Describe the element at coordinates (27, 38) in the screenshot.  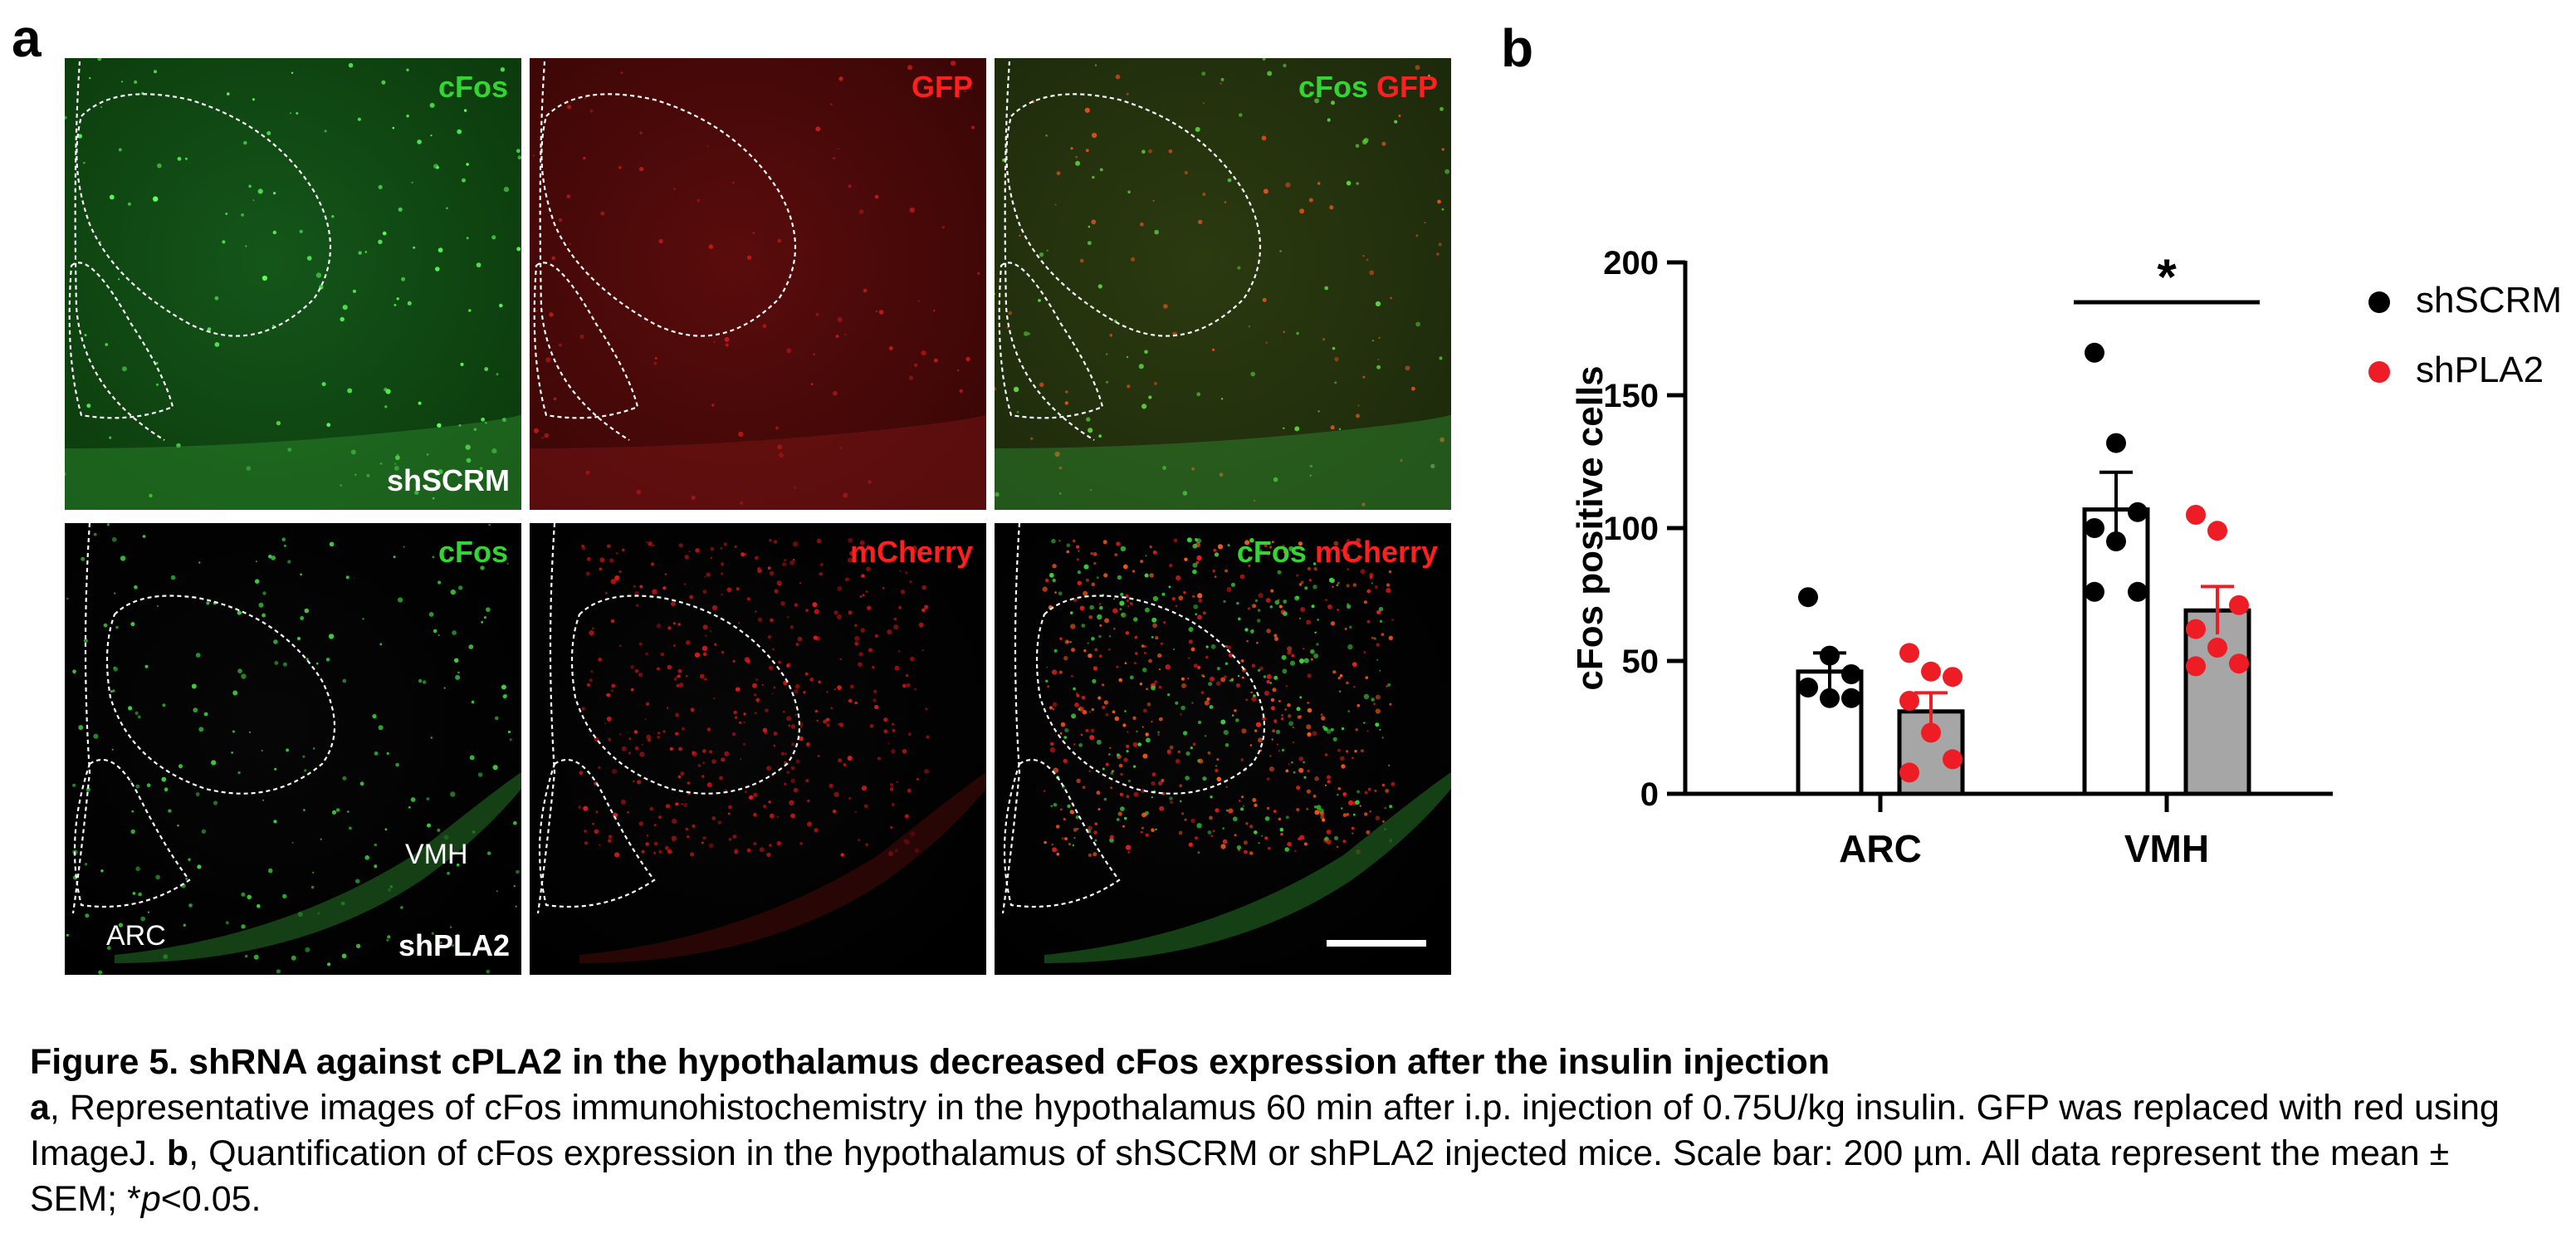
I see `panel-a-letter: a` at that location.